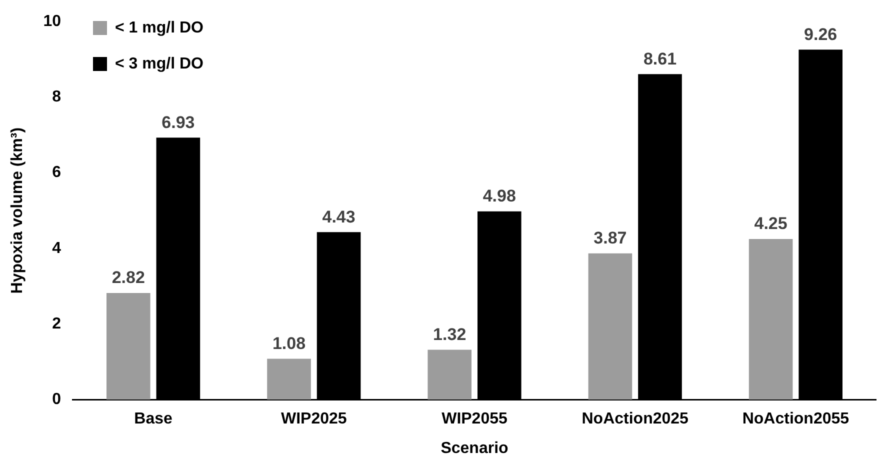  What do you see at coordinates (339, 216) in the screenshot?
I see `data-label: 4.43` at bounding box center [339, 216].